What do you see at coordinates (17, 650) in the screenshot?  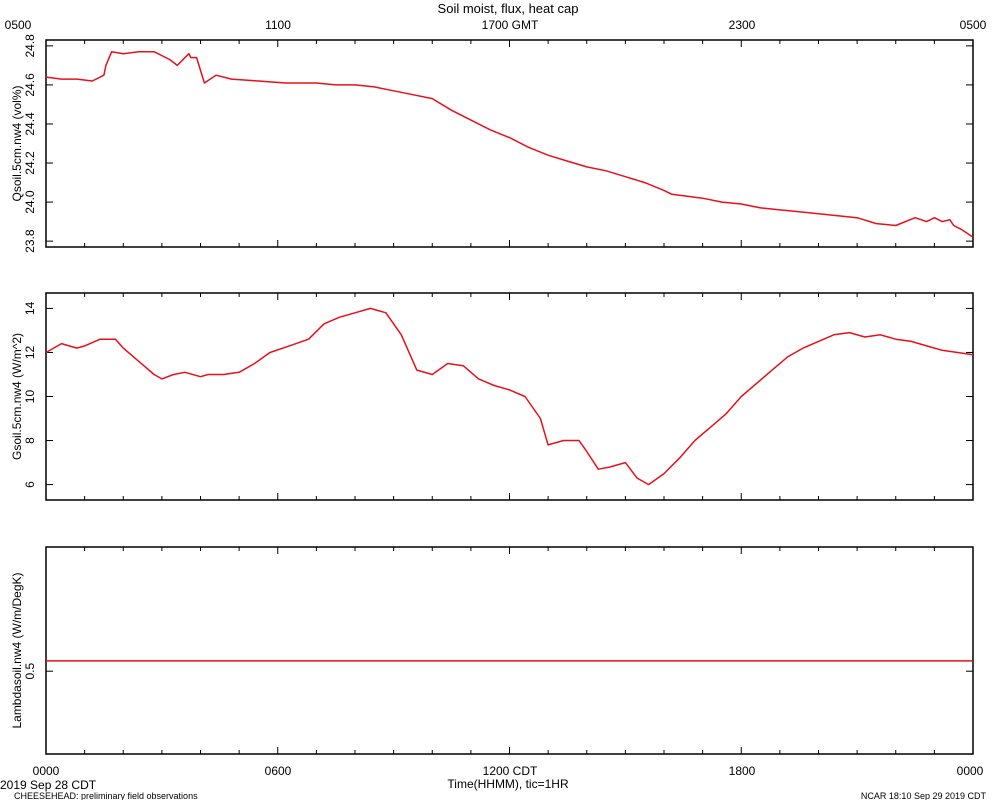 I see `y-axis-title: Lambdasoil.nw4 (W/m/DegK)` at bounding box center [17, 650].